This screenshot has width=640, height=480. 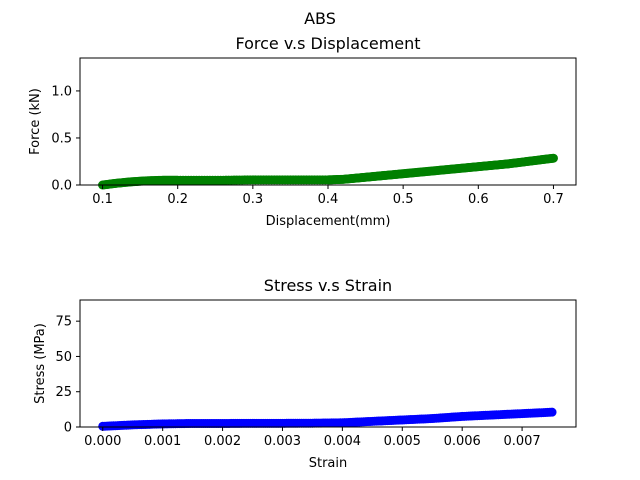 I want to click on x-tick-label: 0.000, so click(x=102, y=441).